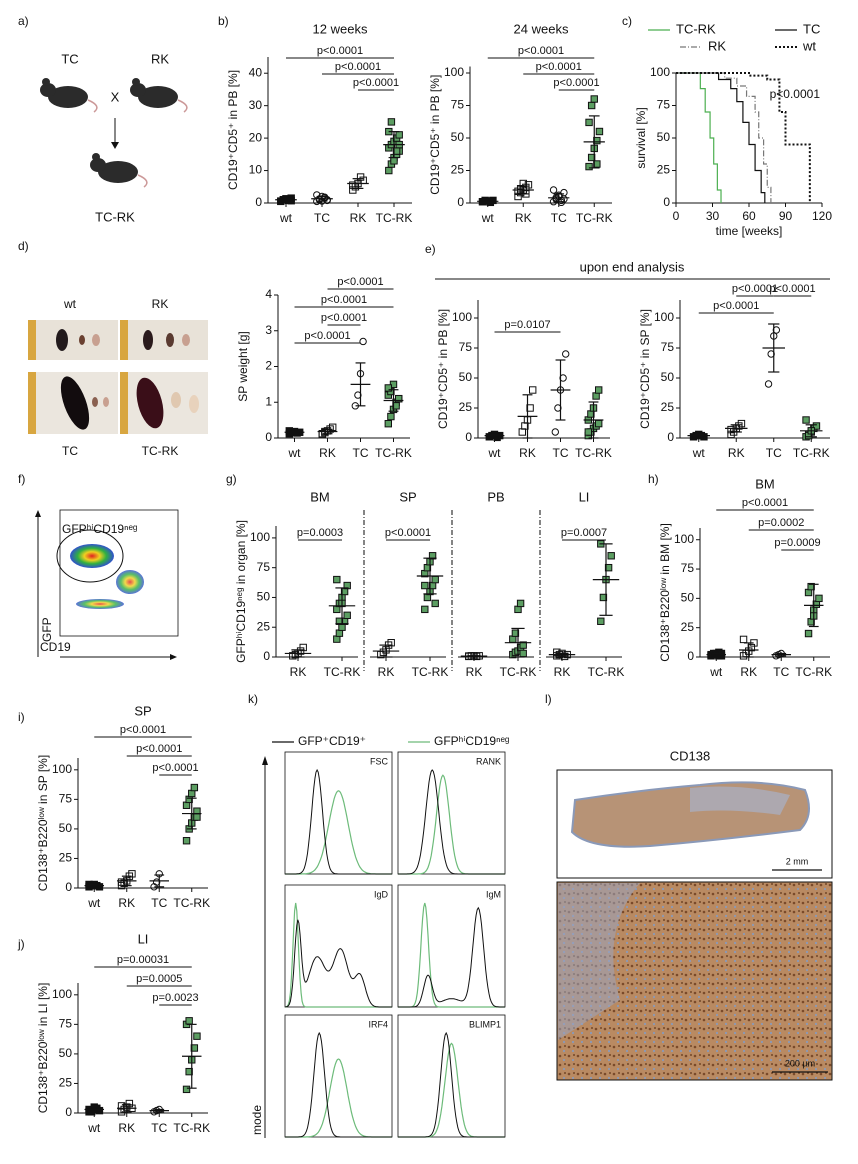  What do you see at coordinates (795, 94) in the screenshot?
I see `annotation: p<0.0001` at bounding box center [795, 94].